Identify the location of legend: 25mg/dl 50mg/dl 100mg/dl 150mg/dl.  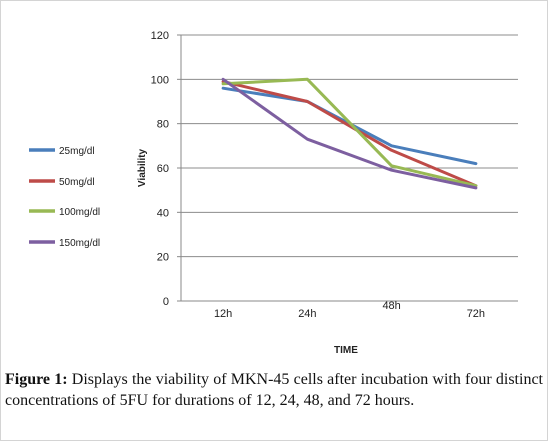
(64, 197).